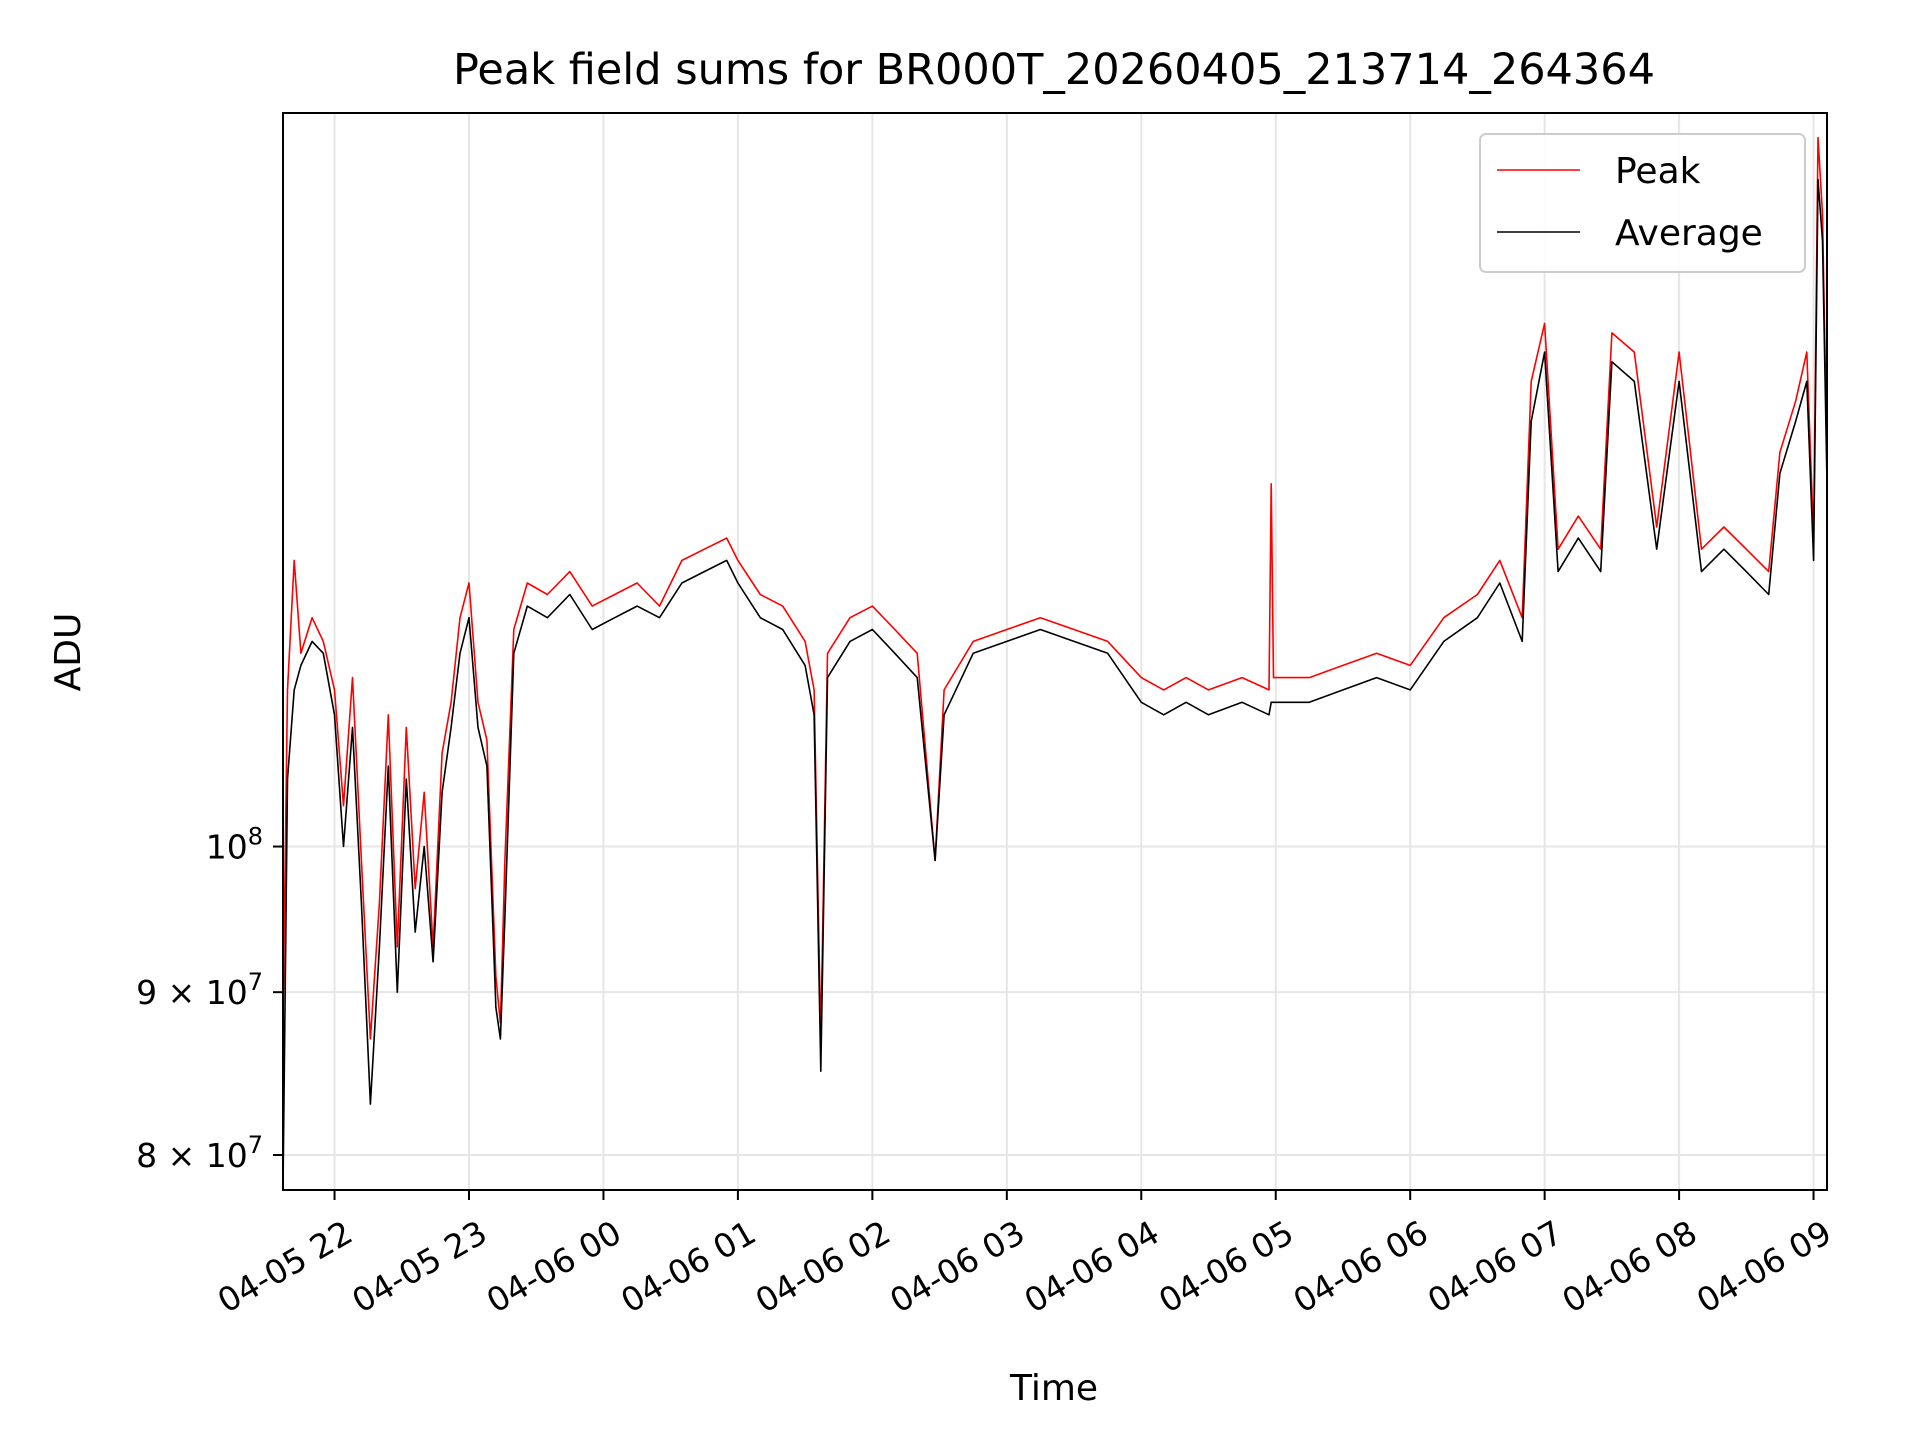  I want to click on legend: Peak Average, so click(1642, 203).